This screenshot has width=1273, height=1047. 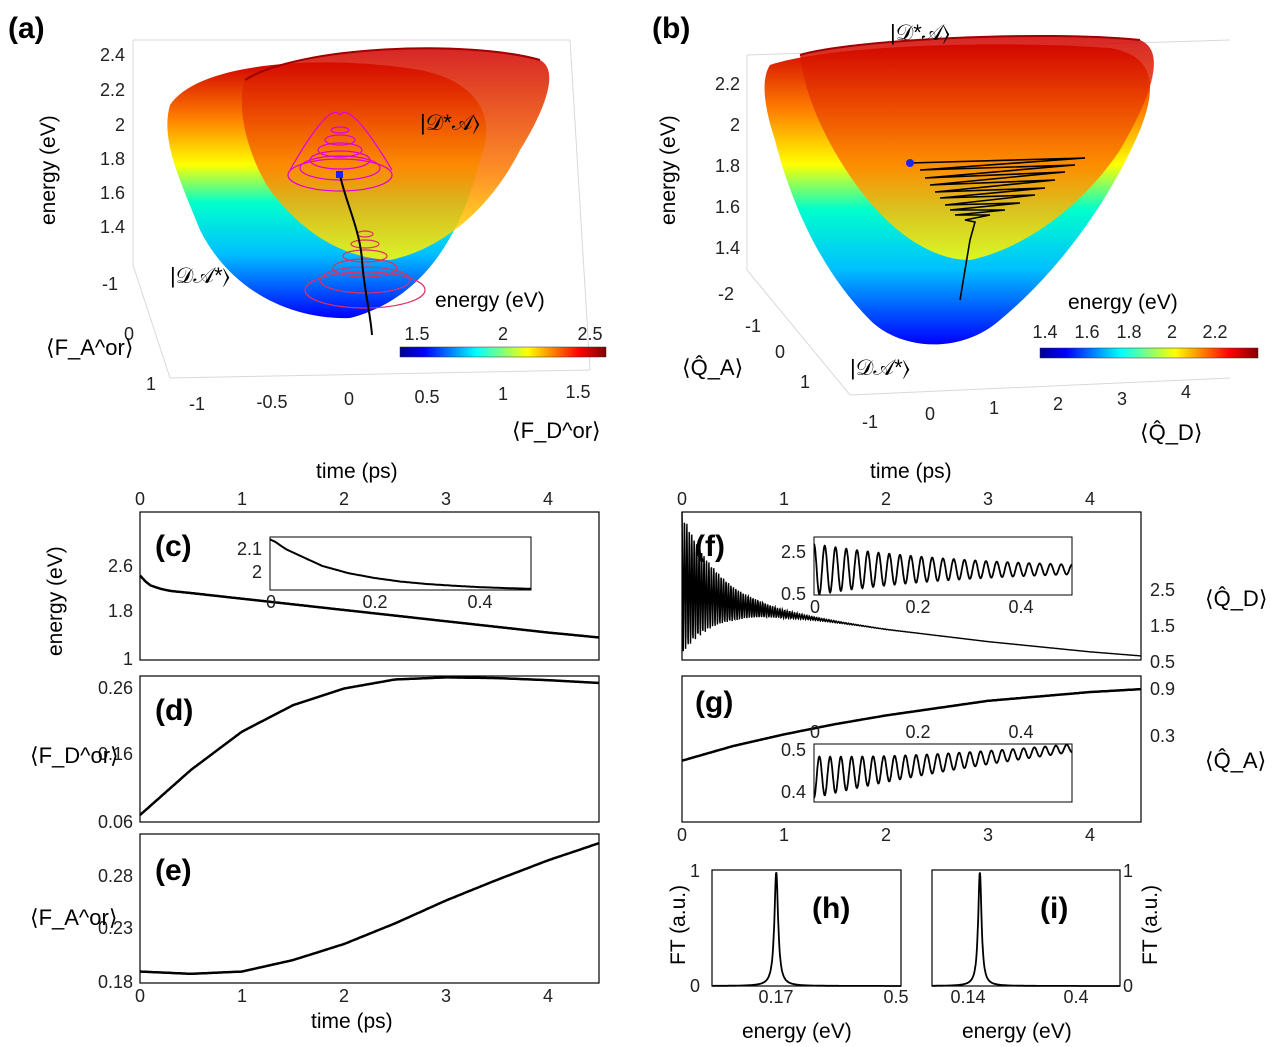 I want to click on panel-a-xtick: 1, so click(x=503, y=394).